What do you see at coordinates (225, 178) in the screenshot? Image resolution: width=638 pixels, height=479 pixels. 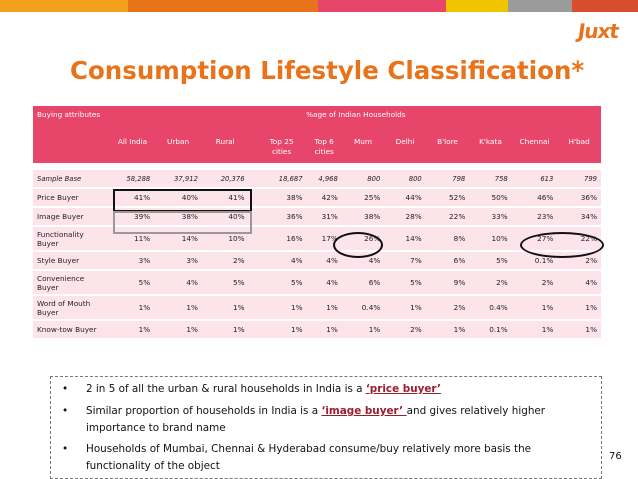 I see `cell: 20,376` at bounding box center [225, 178].